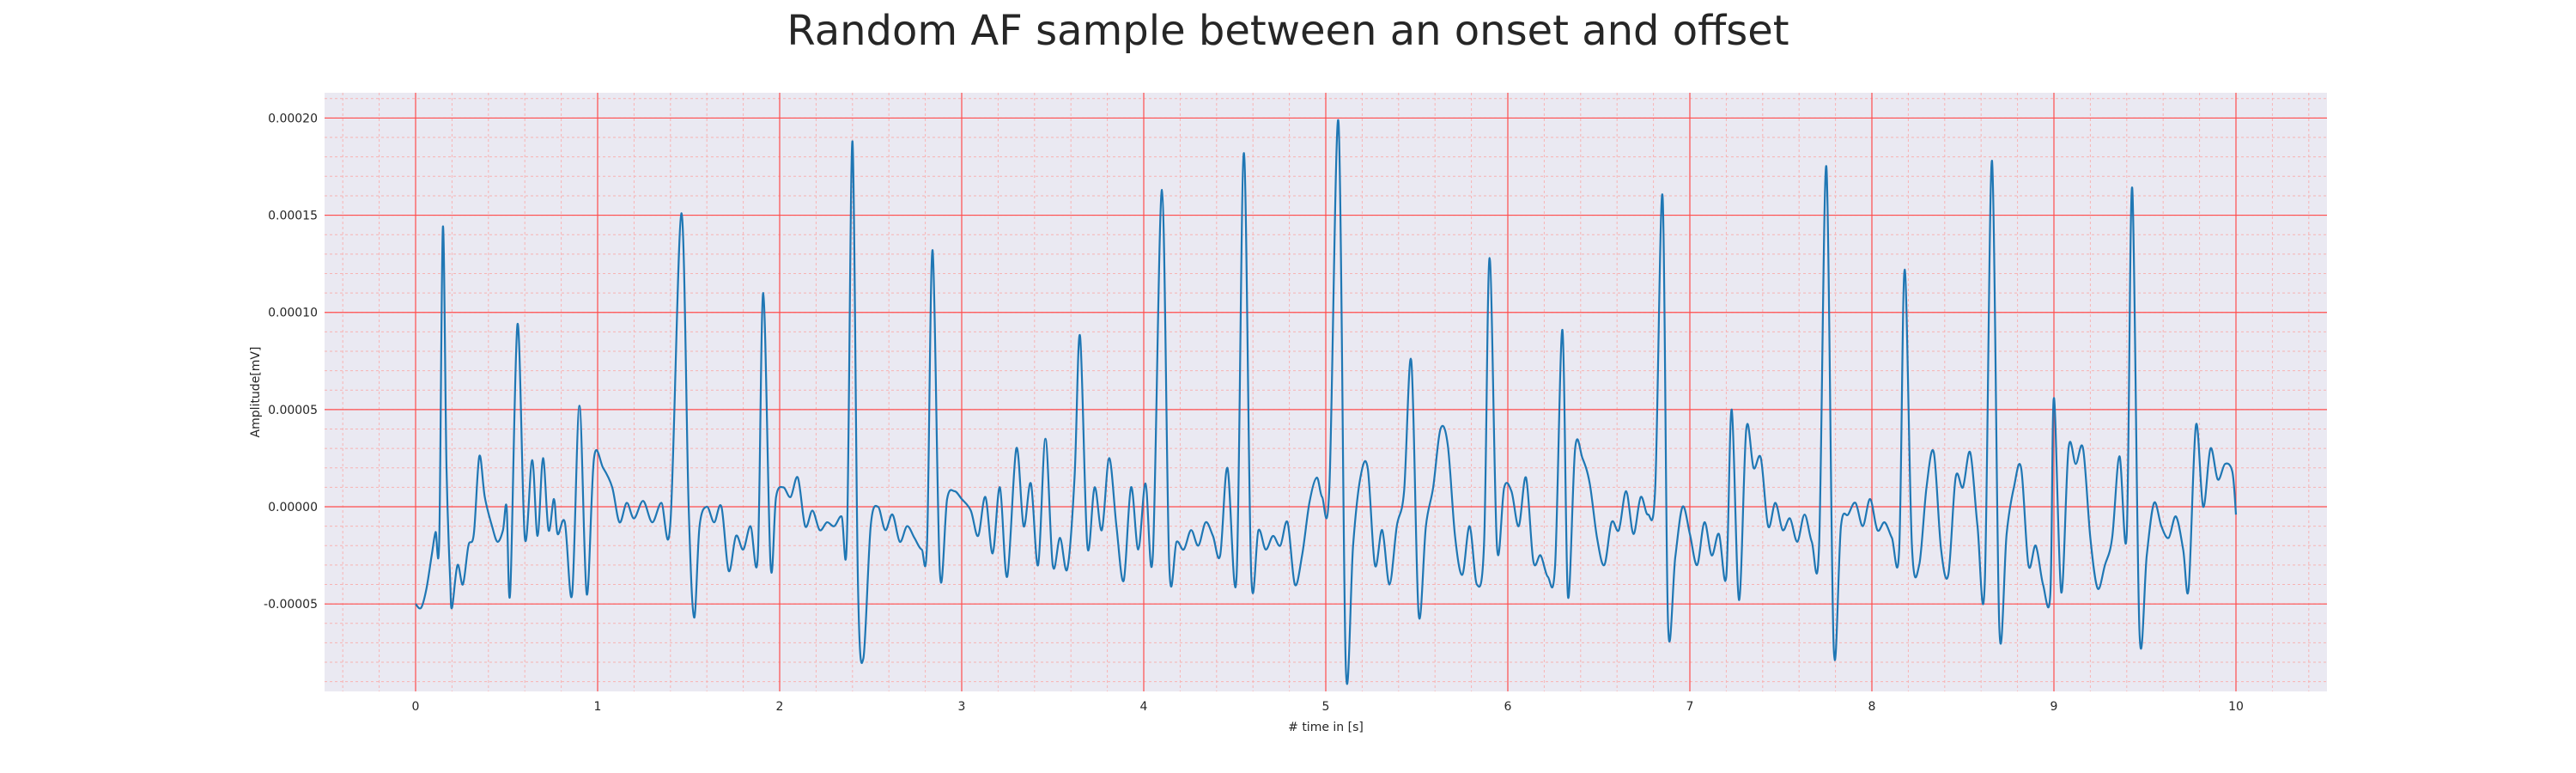 The height and width of the screenshot is (773, 2576). Describe the element at coordinates (962, 707) in the screenshot. I see `x-tick-label: 3` at that location.